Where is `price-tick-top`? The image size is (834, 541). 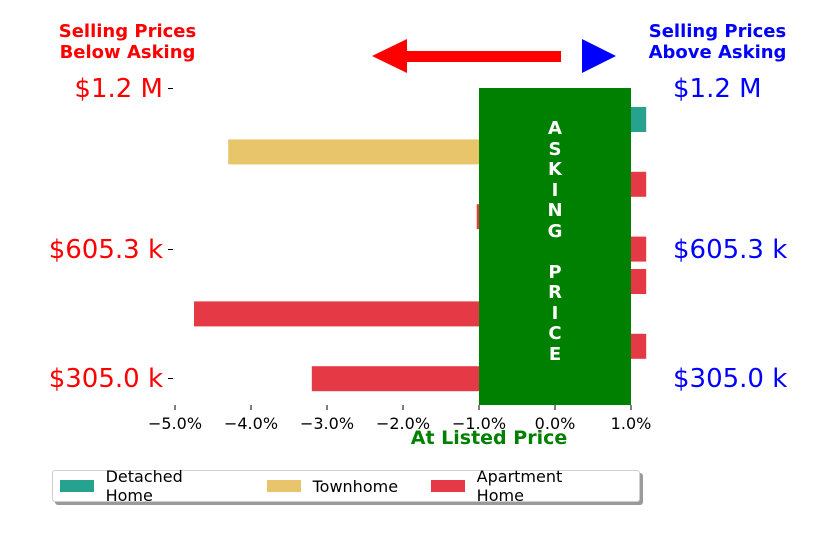
price-tick-top is located at coordinates (170, 88).